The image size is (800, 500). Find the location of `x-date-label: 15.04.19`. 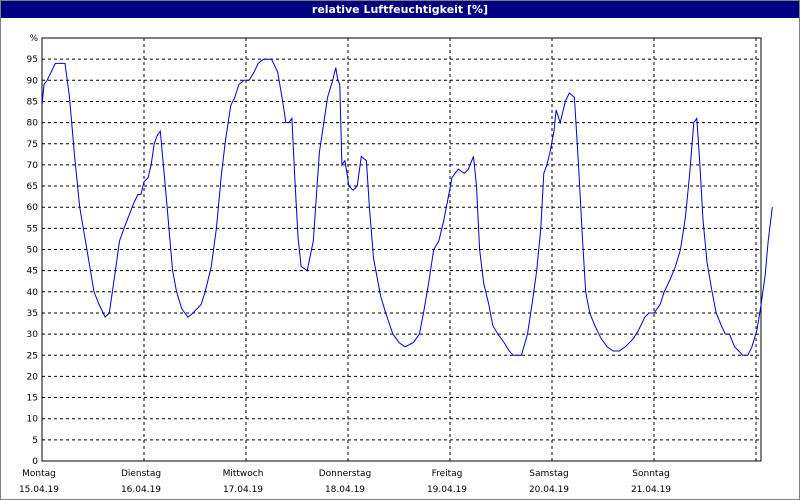

x-date-label: 15.04.19 is located at coordinates (39, 490).